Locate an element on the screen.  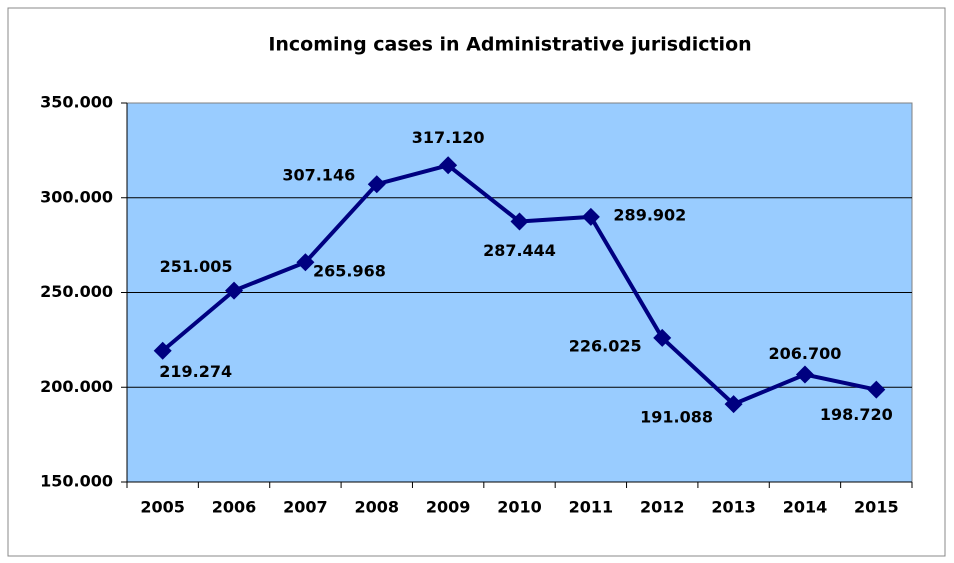
y-tick-label: 200.000 is located at coordinates (76, 386).